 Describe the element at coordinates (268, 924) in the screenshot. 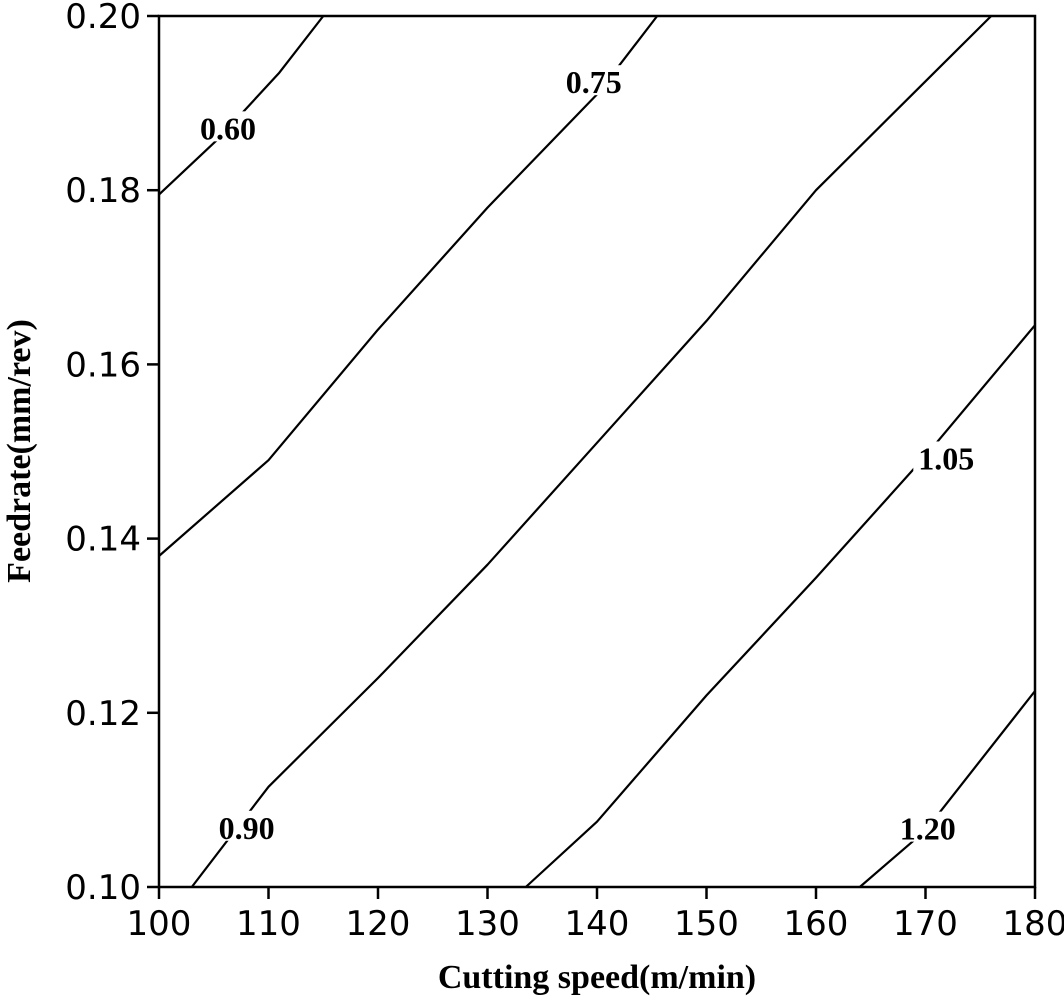

I see `x-tick-label: 110` at that location.